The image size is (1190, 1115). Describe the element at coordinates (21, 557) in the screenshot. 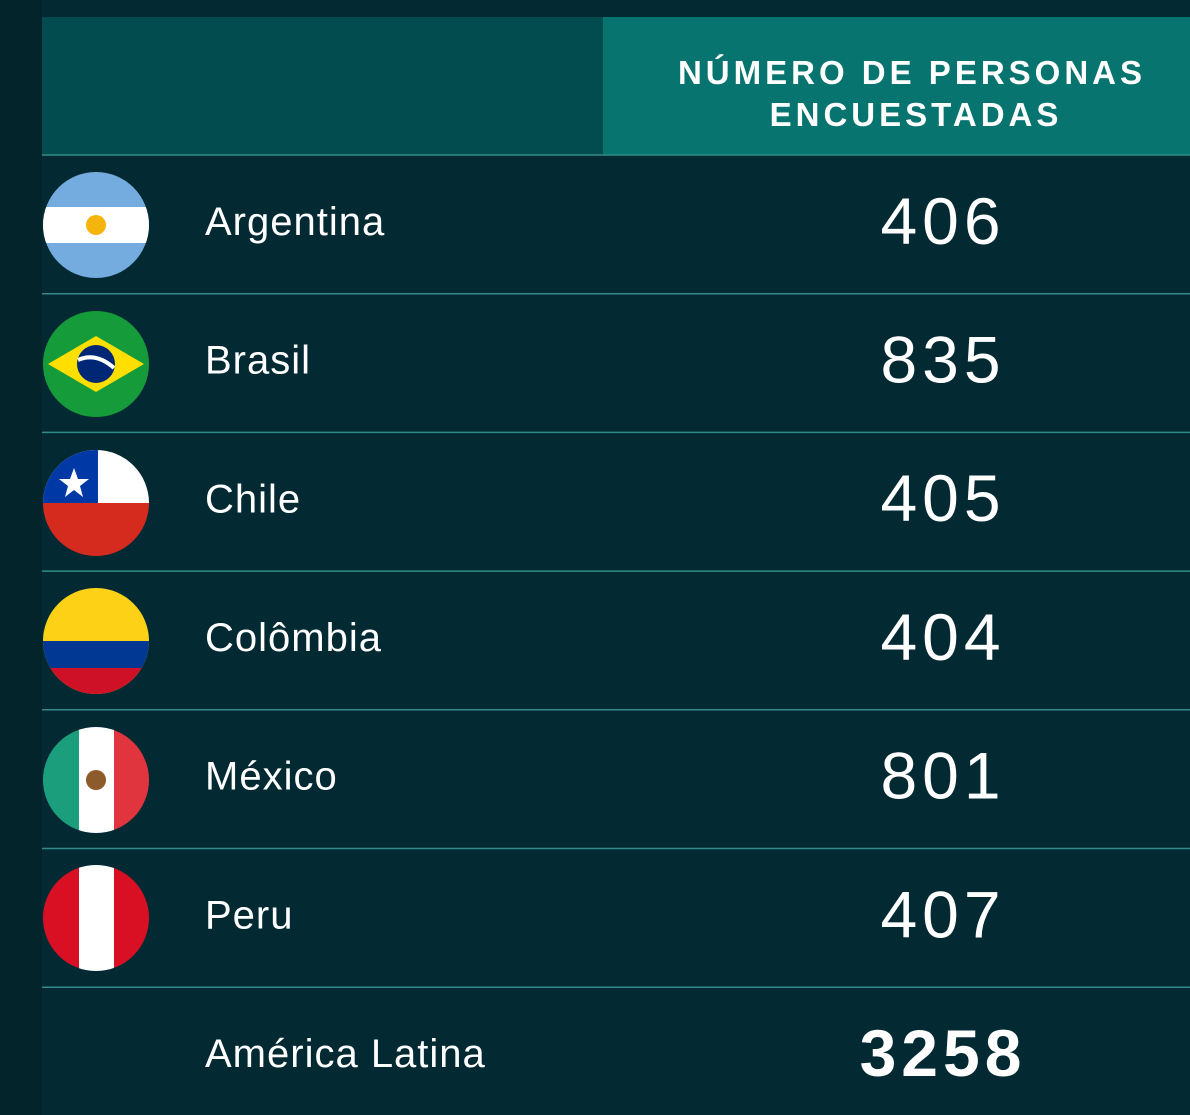

I see `left-strip` at that location.